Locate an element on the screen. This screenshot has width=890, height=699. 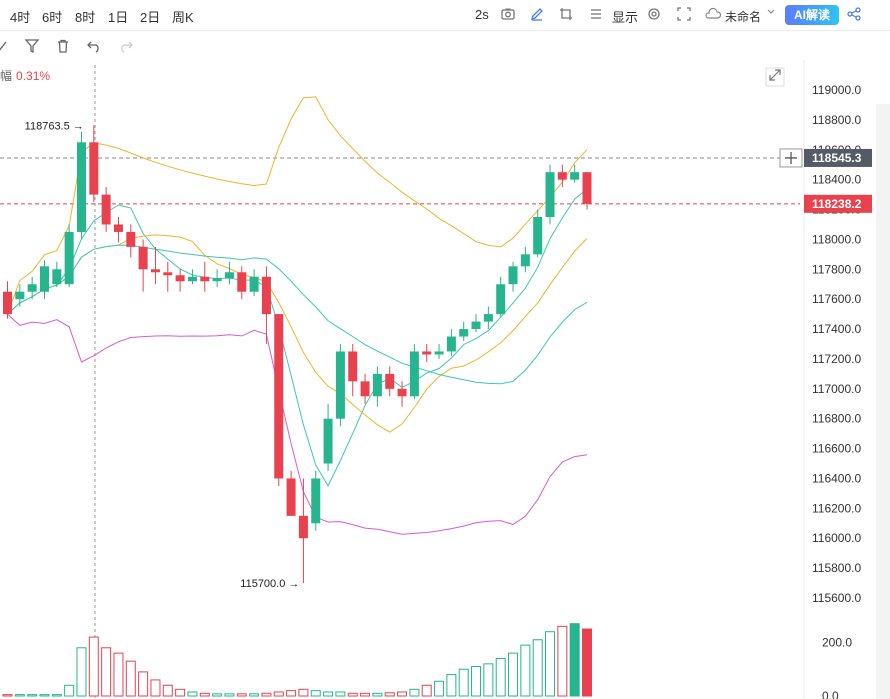
layout-name: 未命名 is located at coordinates (743, 17).